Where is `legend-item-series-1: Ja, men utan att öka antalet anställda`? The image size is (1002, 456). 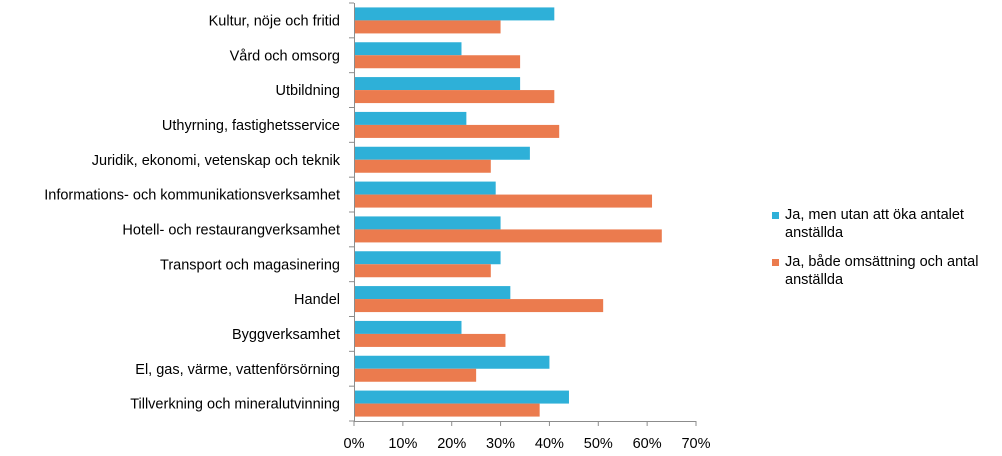 legend-item-series-1: Ja, men utan att öka antalet anställda is located at coordinates (884, 224).